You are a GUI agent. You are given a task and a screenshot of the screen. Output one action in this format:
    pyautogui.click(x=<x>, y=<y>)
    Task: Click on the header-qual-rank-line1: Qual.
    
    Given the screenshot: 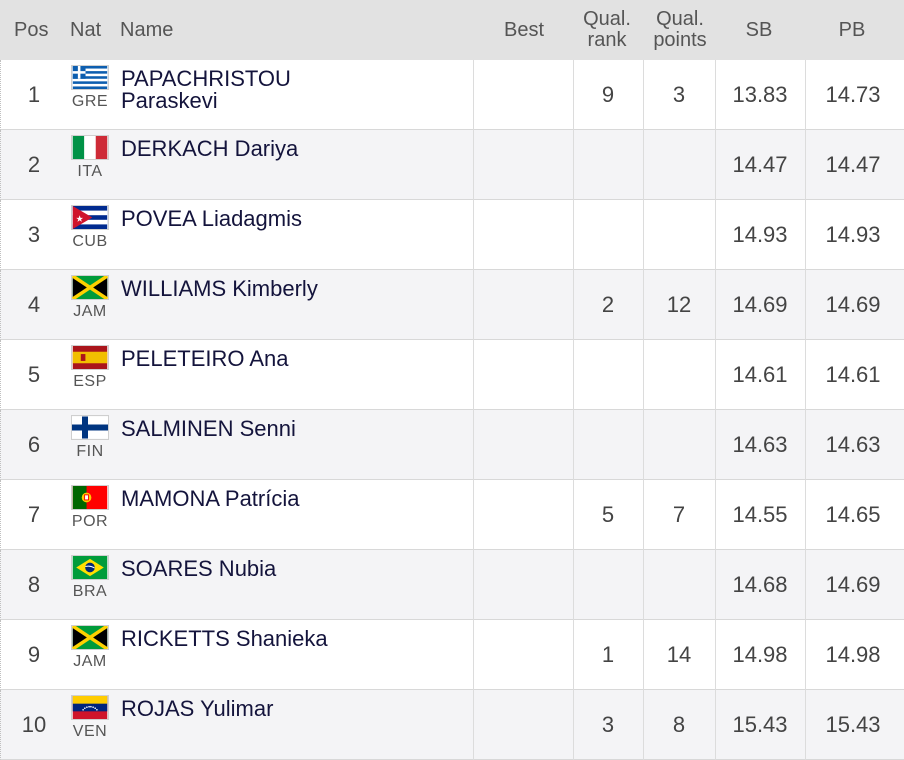 What is the action you would take?
    pyautogui.click(x=607, y=19)
    